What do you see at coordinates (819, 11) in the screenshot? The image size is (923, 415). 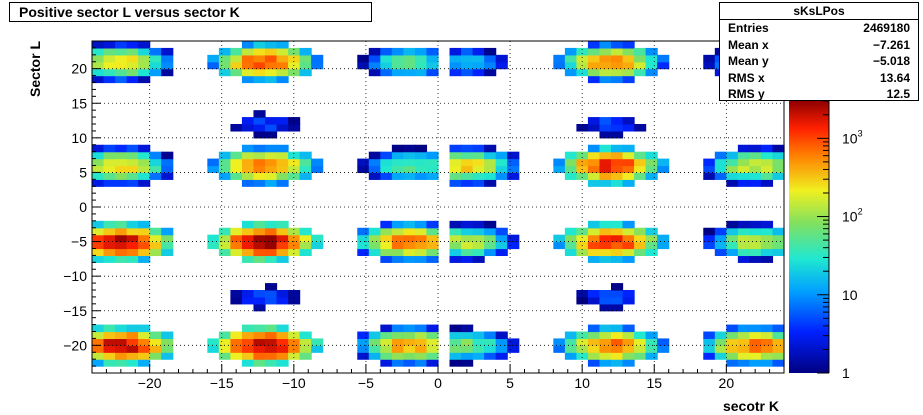 I see `stats-histogram-name: sKsLPos` at bounding box center [819, 11].